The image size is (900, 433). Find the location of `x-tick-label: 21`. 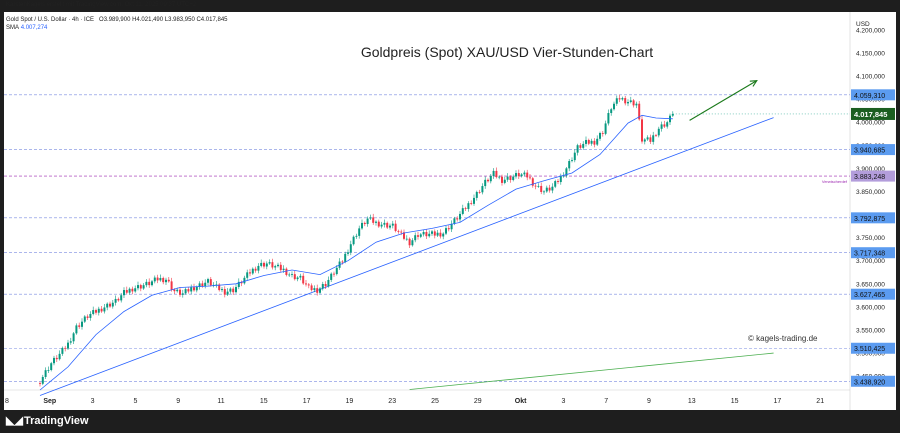

x-tick-label: 21 is located at coordinates (820, 401).